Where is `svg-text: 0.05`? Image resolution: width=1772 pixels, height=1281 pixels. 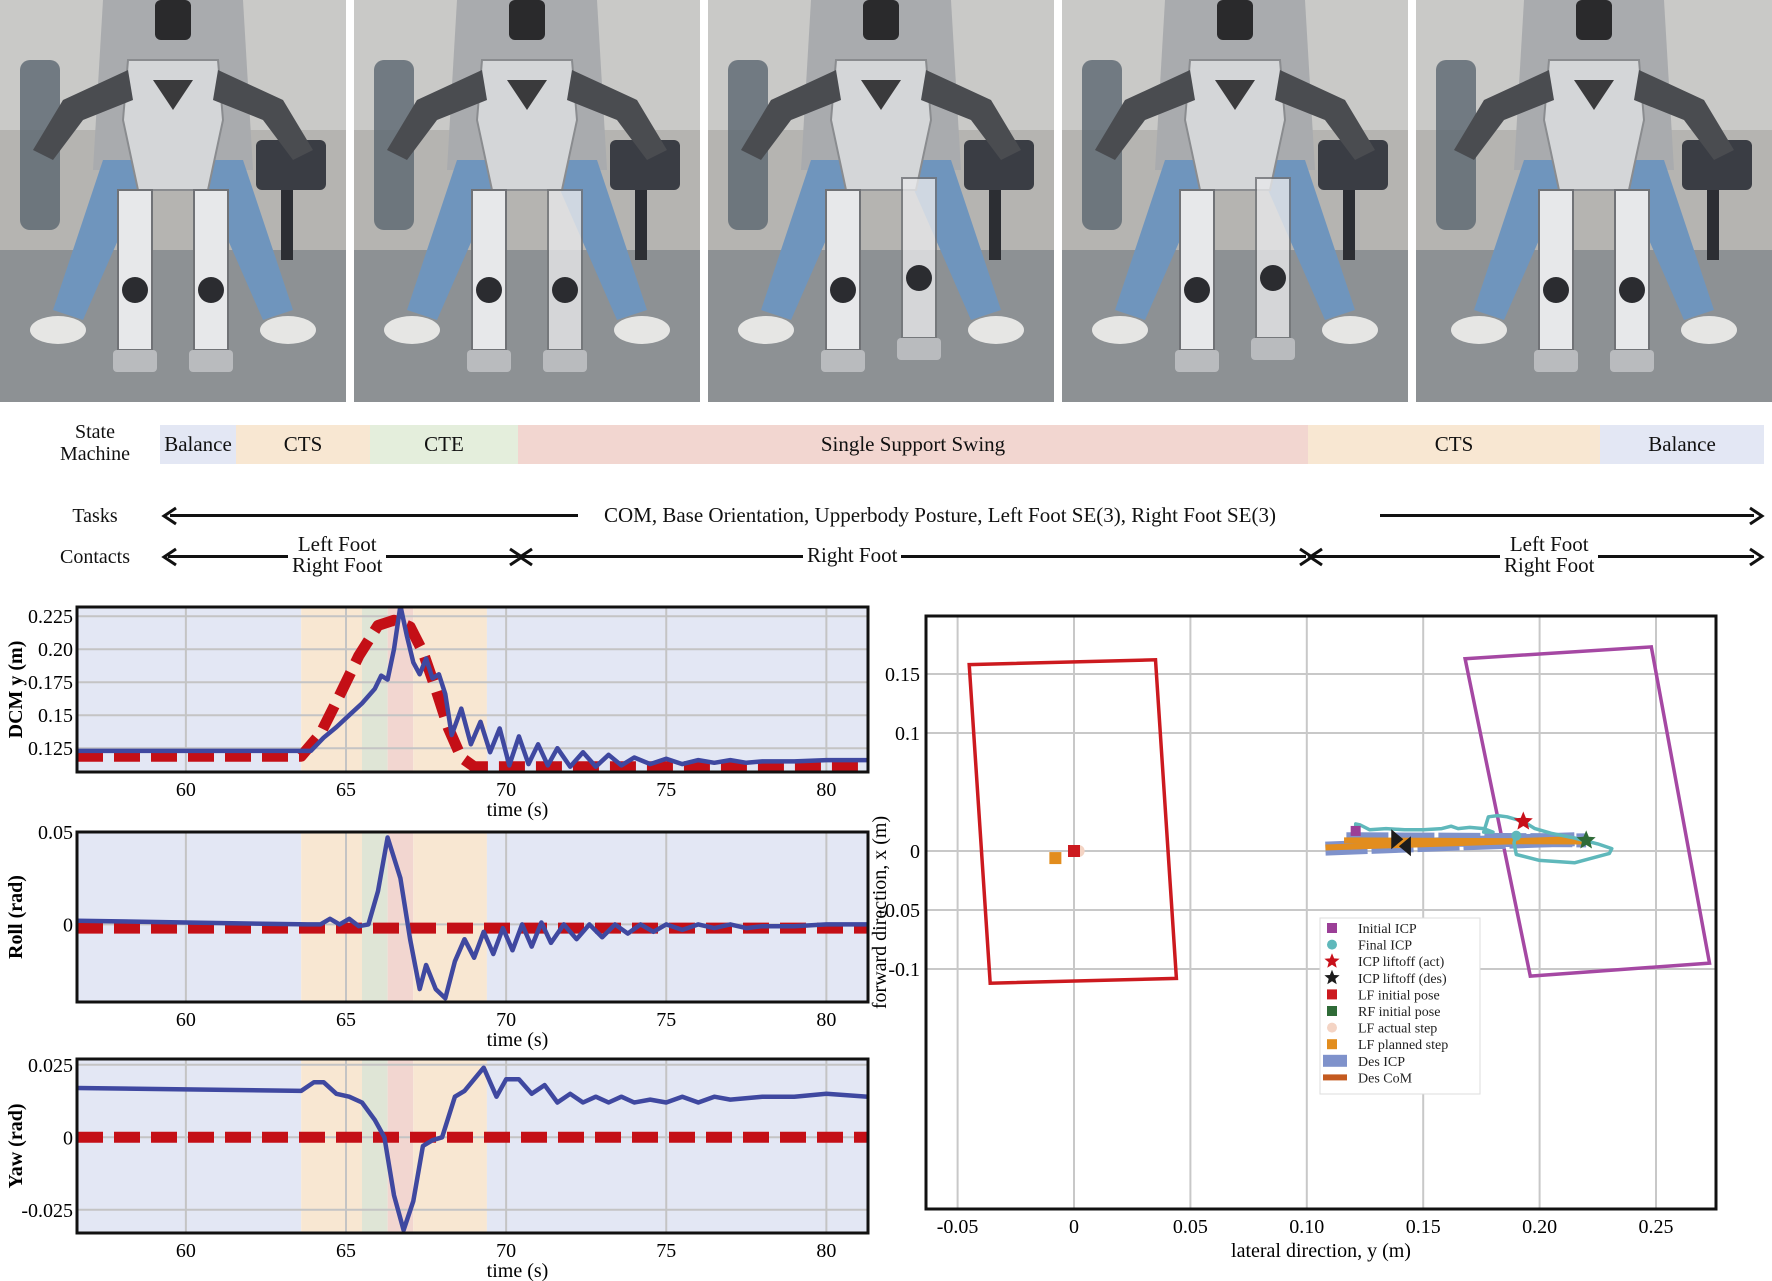 svg-text: 0.05 is located at coordinates (55, 833).